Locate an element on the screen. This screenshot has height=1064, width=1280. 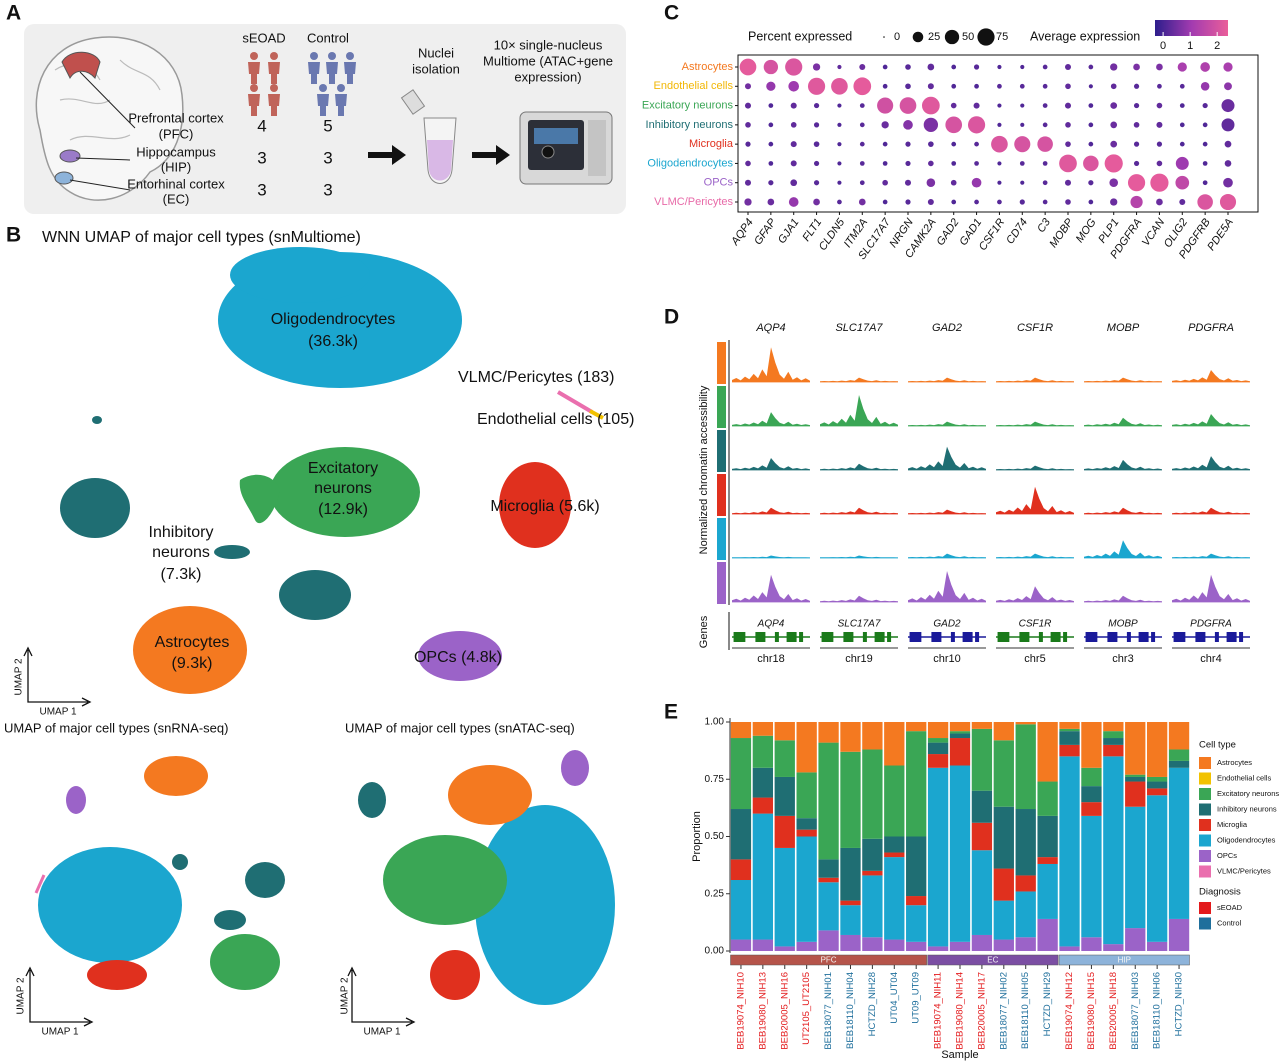
sample-icons is located at coordinates (302, 84).